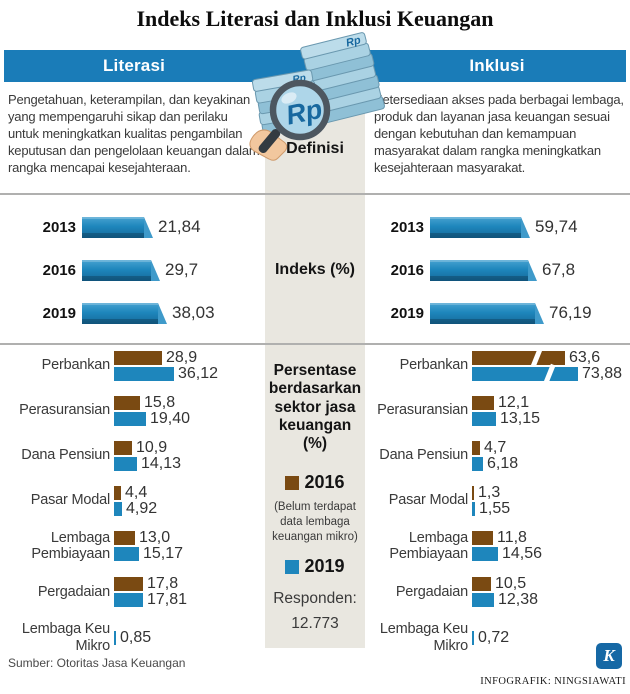 The height and width of the screenshot is (694, 630). What do you see at coordinates (585, 357) in the screenshot?
I see `bar-value: 63,6` at bounding box center [585, 357].